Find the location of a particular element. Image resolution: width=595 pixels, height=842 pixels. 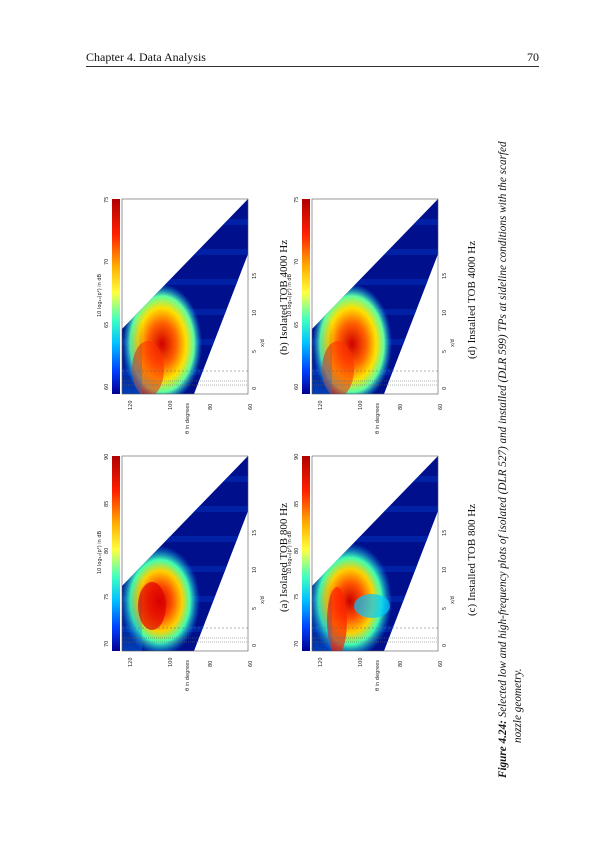

contour-plot-b is located at coordinates (185, 296).